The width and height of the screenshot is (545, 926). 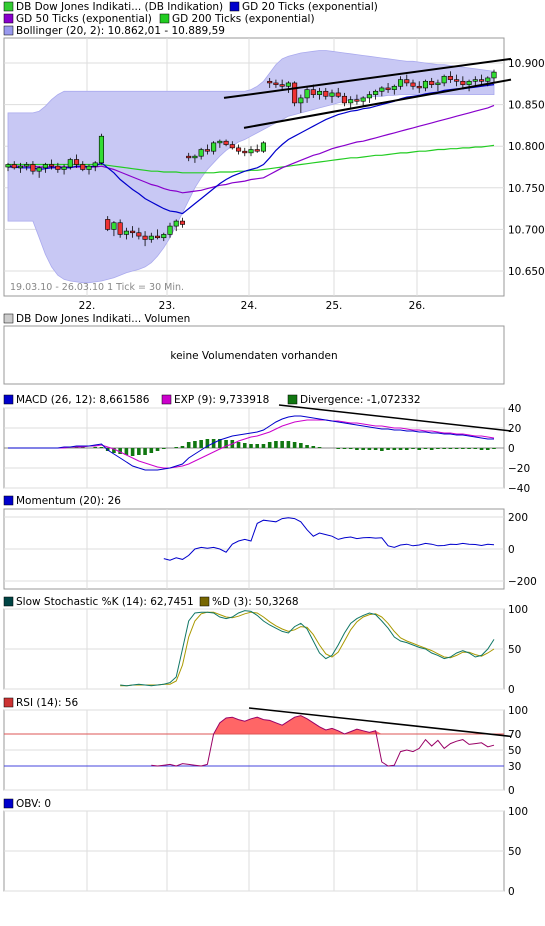 What do you see at coordinates (526, 168) in the screenshot?
I see `price-yticks: 10.900 10.850 10.800 10.750 10.700 10.650` at bounding box center [526, 168].